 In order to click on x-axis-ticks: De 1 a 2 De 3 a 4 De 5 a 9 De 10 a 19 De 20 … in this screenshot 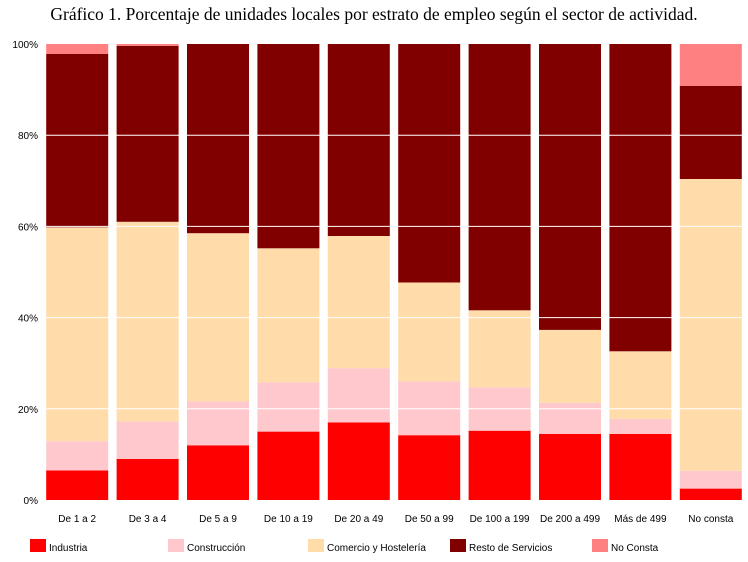, I will do `click(395, 519)`.